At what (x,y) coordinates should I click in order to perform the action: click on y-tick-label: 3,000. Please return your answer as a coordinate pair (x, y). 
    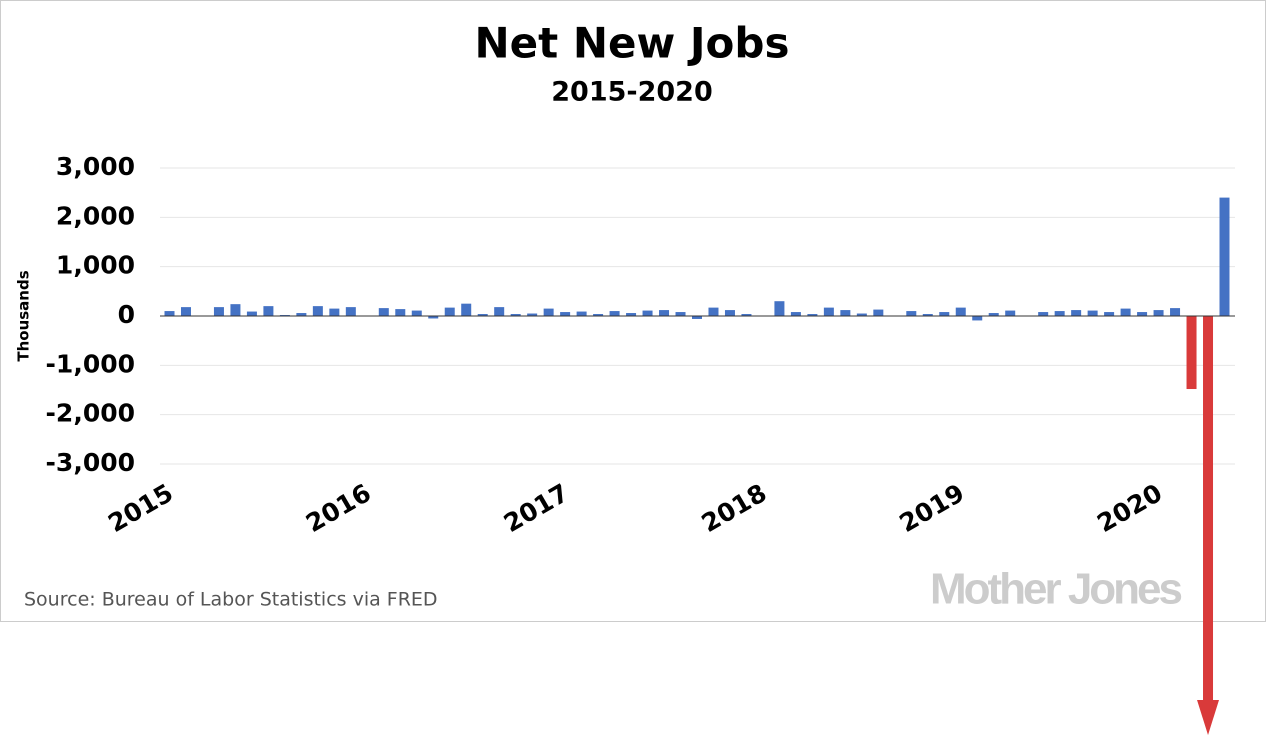
    Looking at the image, I should click on (95, 166).